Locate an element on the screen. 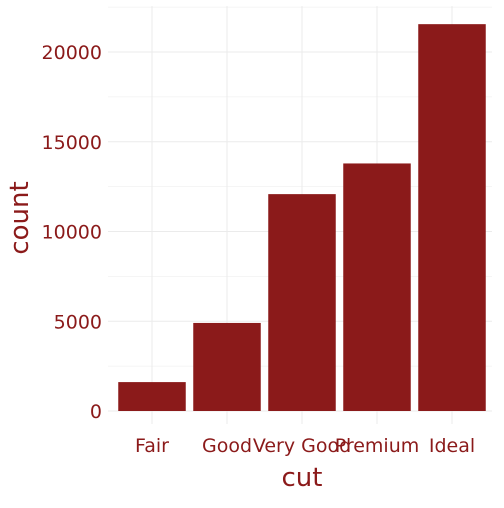 This screenshot has width=504, height=508. y-tick-label: 5000 is located at coordinates (78, 322).